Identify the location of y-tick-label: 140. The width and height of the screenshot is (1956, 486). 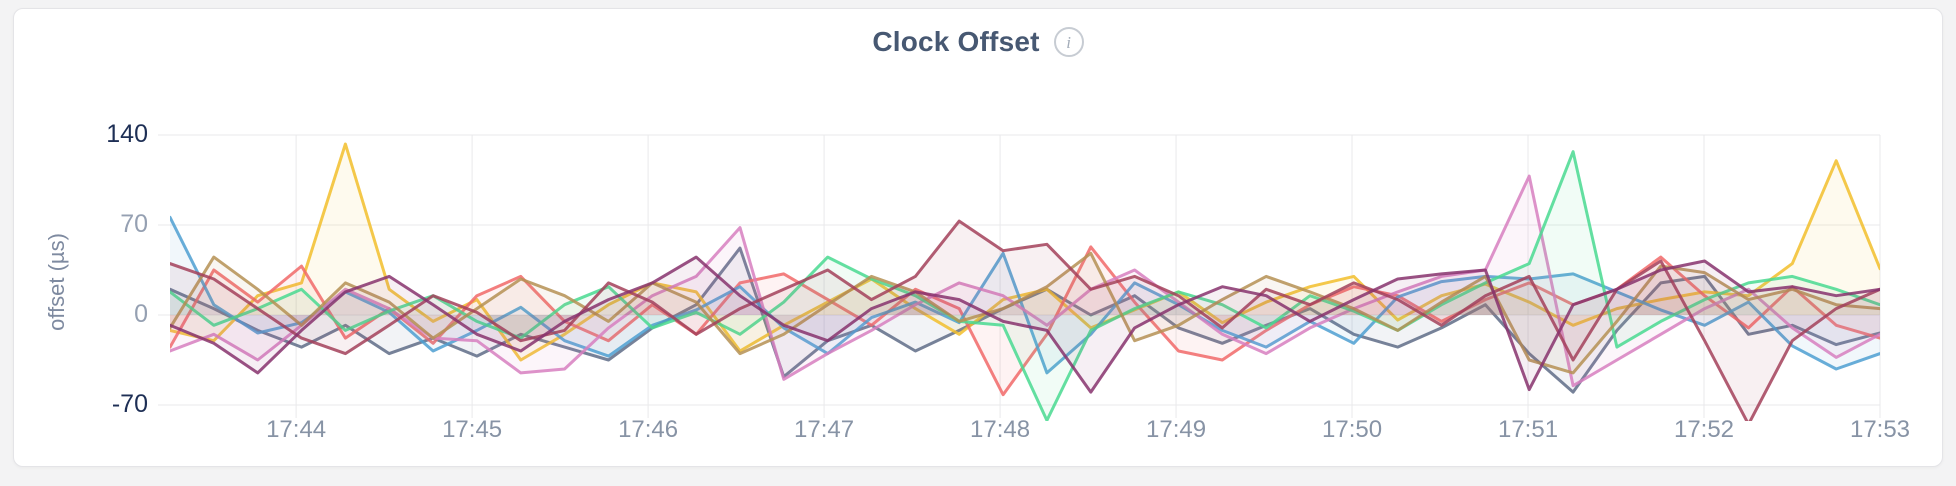
(127, 133).